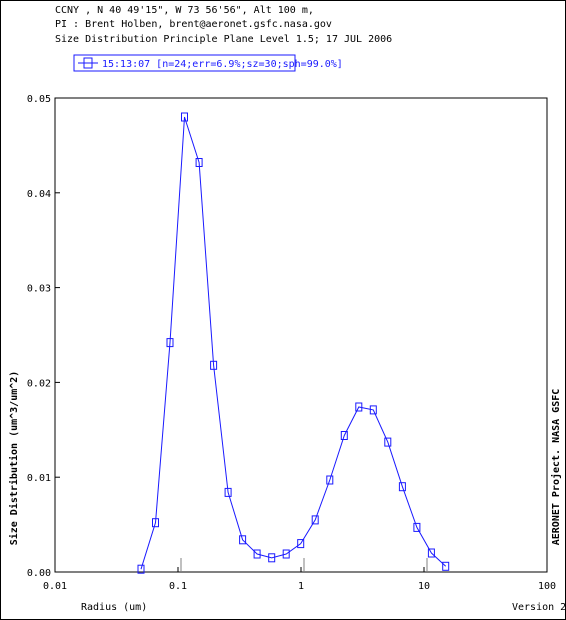 This screenshot has width=566, height=620. What do you see at coordinates (14, 458) in the screenshot?
I see `y-axis-label: Size Distribution (um^3/um^2)` at bounding box center [14, 458].